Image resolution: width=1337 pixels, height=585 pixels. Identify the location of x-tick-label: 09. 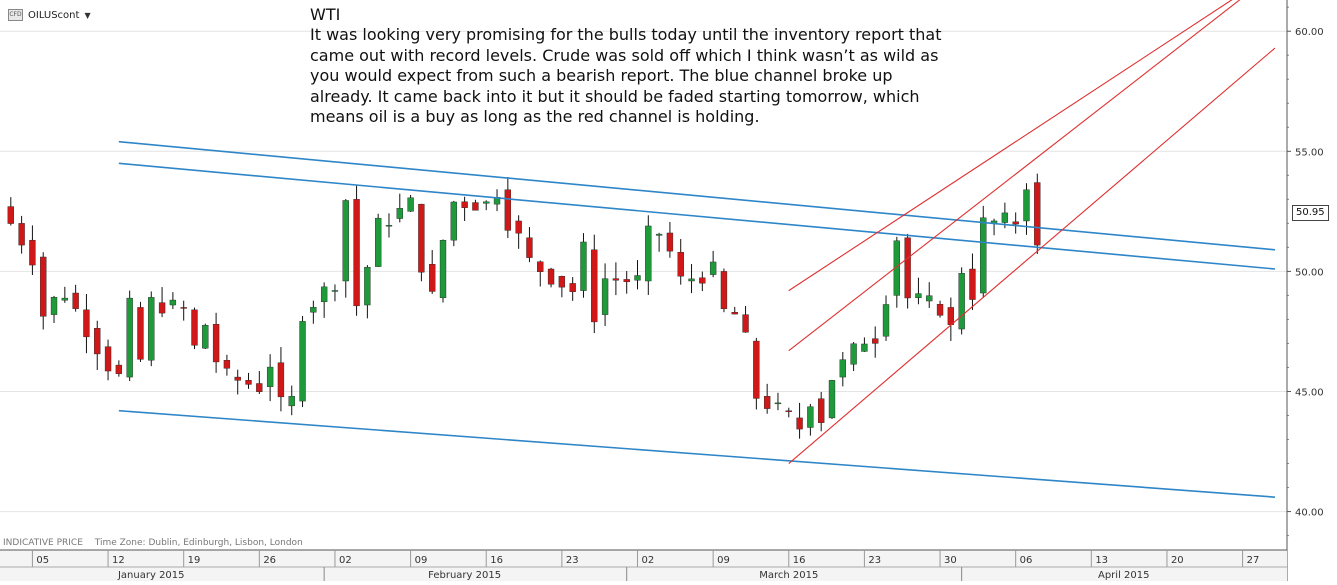
(723, 560).